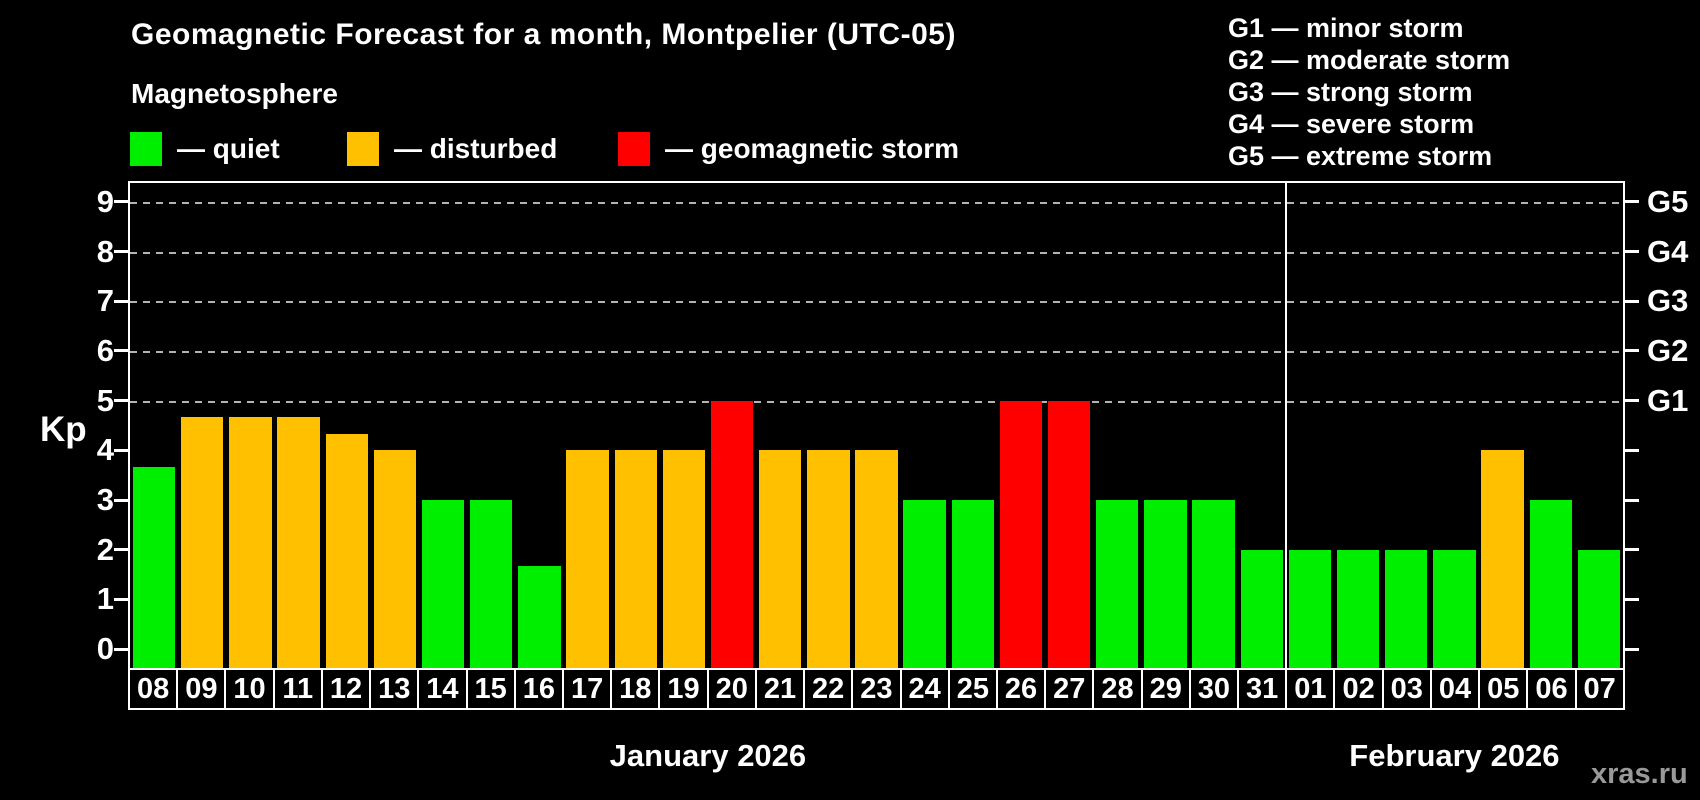 The width and height of the screenshot is (1700, 800). Describe the element at coordinates (1632, 500) in the screenshot. I see `right-tick-kp3` at that location.